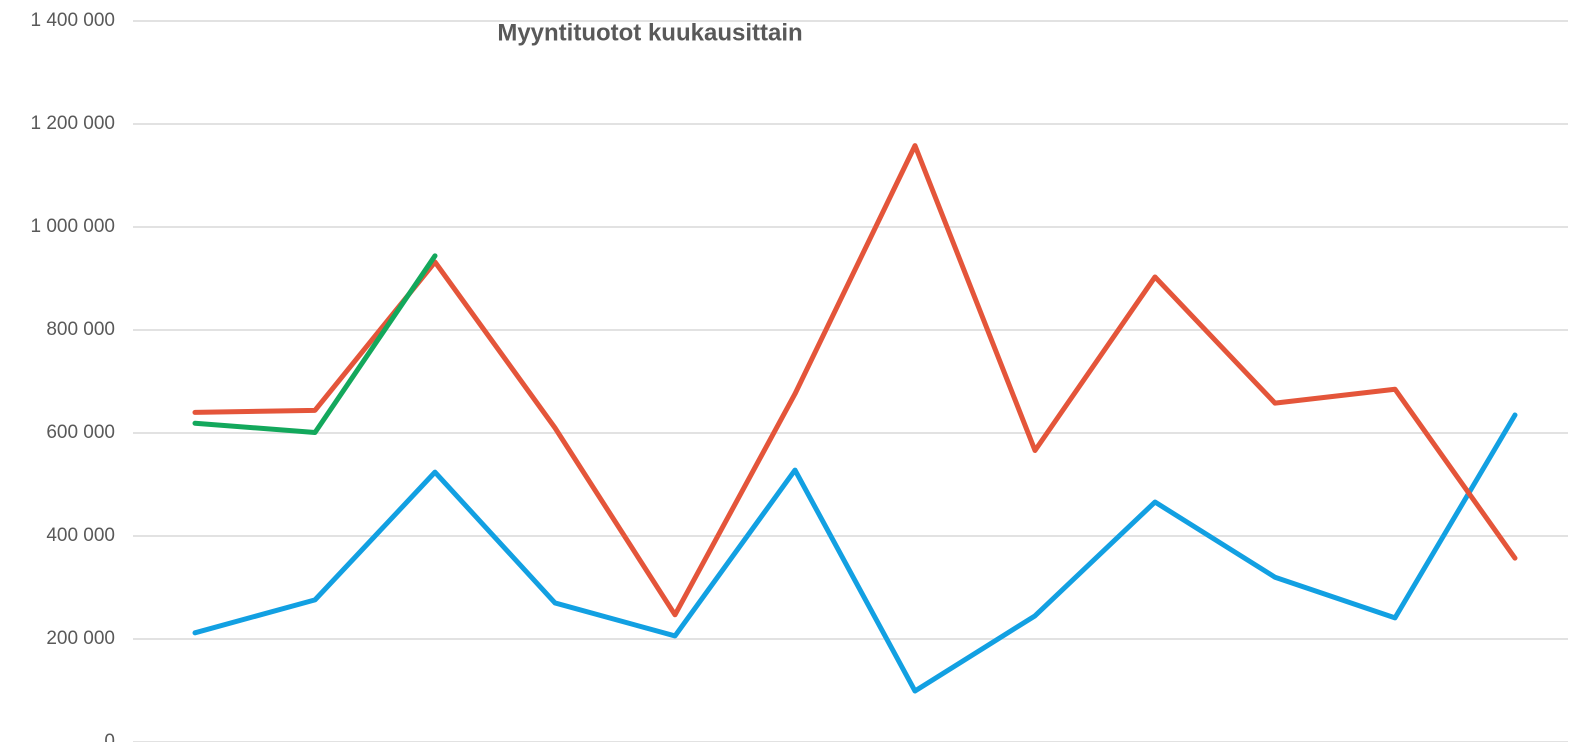  I want to click on y-tick-label: 800 000, so click(80, 329).